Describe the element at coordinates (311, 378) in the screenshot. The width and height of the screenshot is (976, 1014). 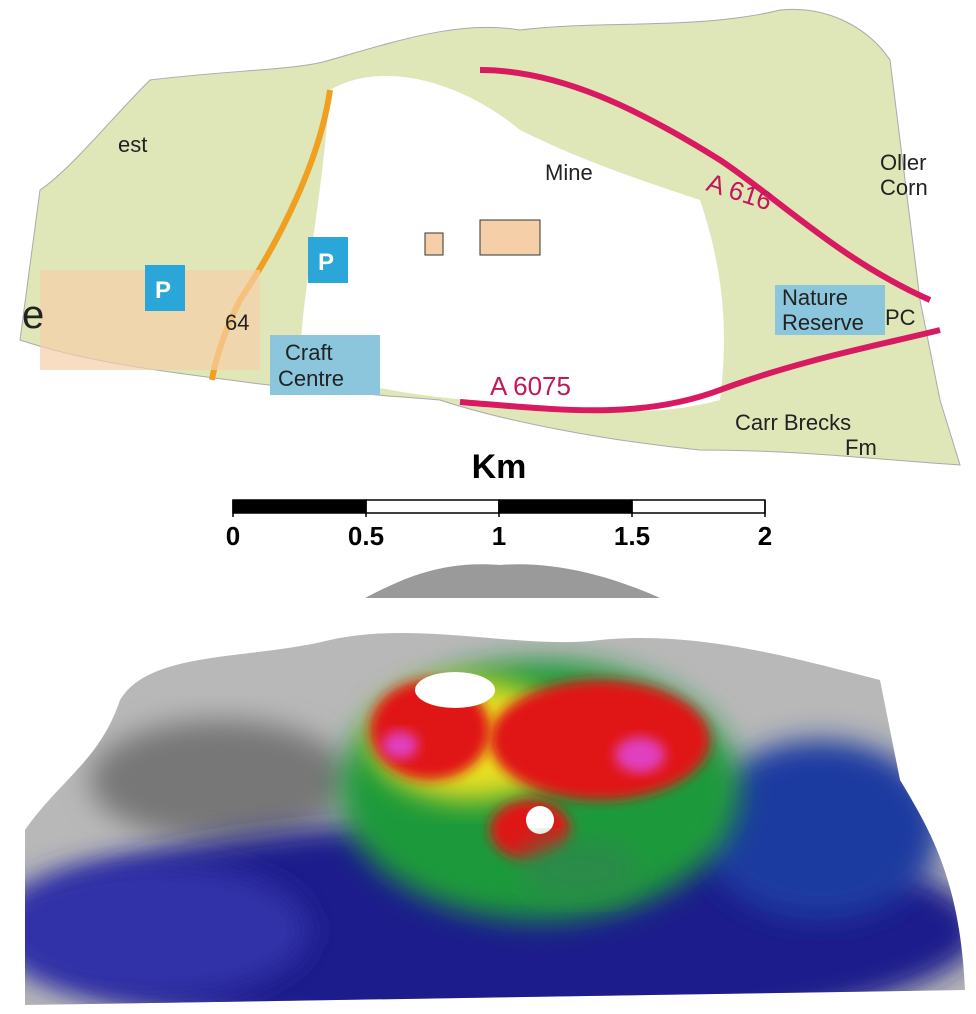
I see `map-label: Centre` at that location.